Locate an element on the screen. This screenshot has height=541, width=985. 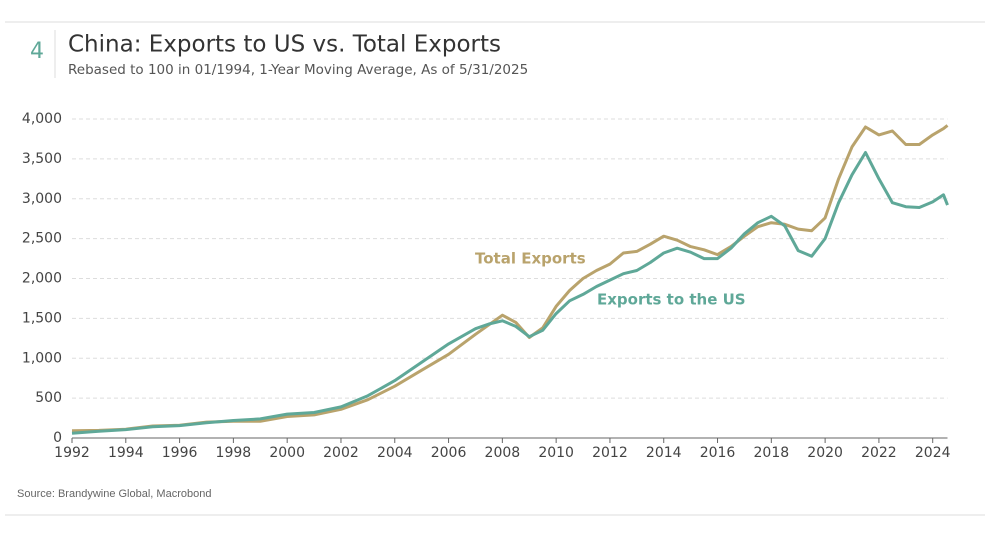
series-label: Exports to the US is located at coordinates (671, 300).